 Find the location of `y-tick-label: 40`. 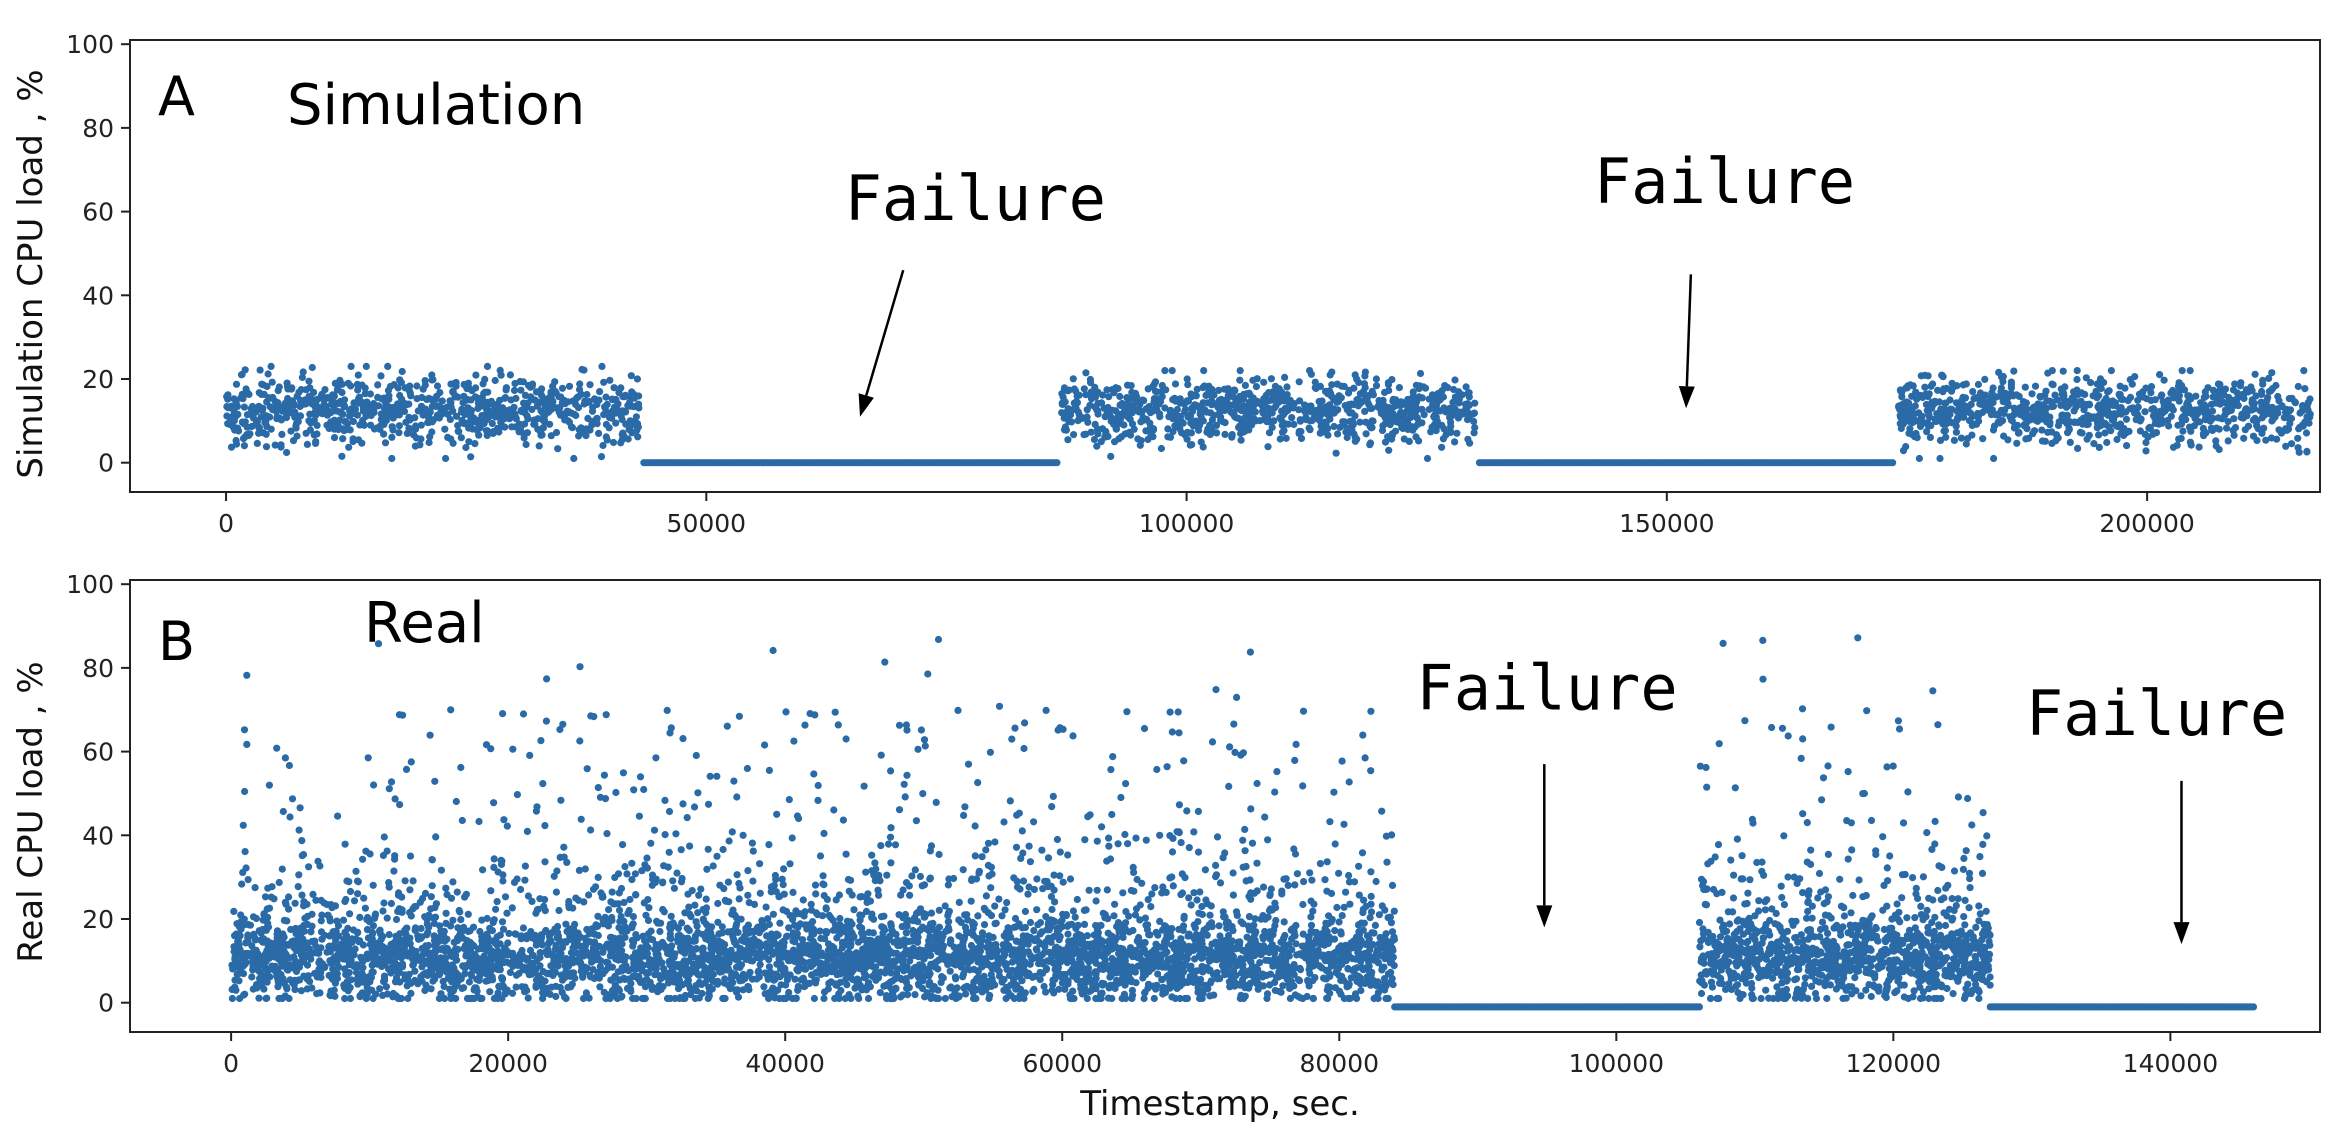

y-tick-label: 40 is located at coordinates (98, 295).